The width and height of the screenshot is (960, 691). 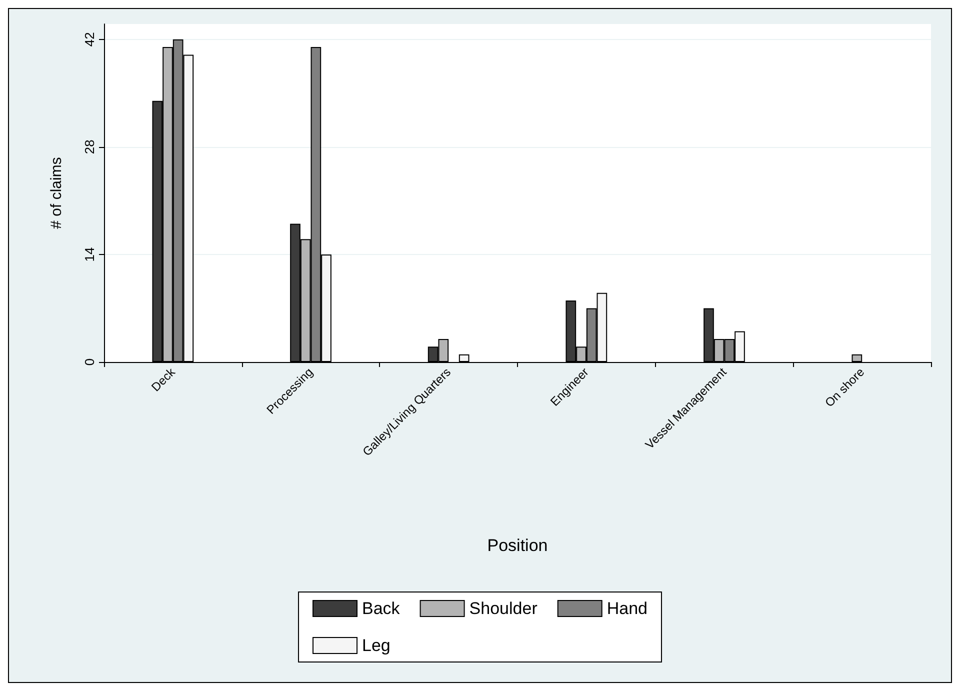 I want to click on y-tick-label: 28, so click(x=89, y=147).